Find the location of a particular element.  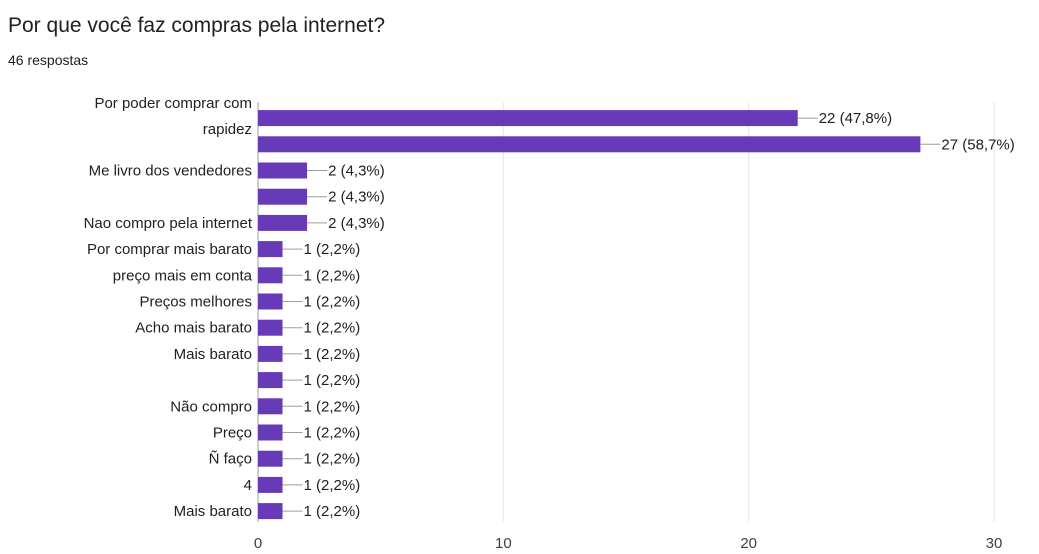

data-label-8: 1 (2,2%) is located at coordinates (332, 328).